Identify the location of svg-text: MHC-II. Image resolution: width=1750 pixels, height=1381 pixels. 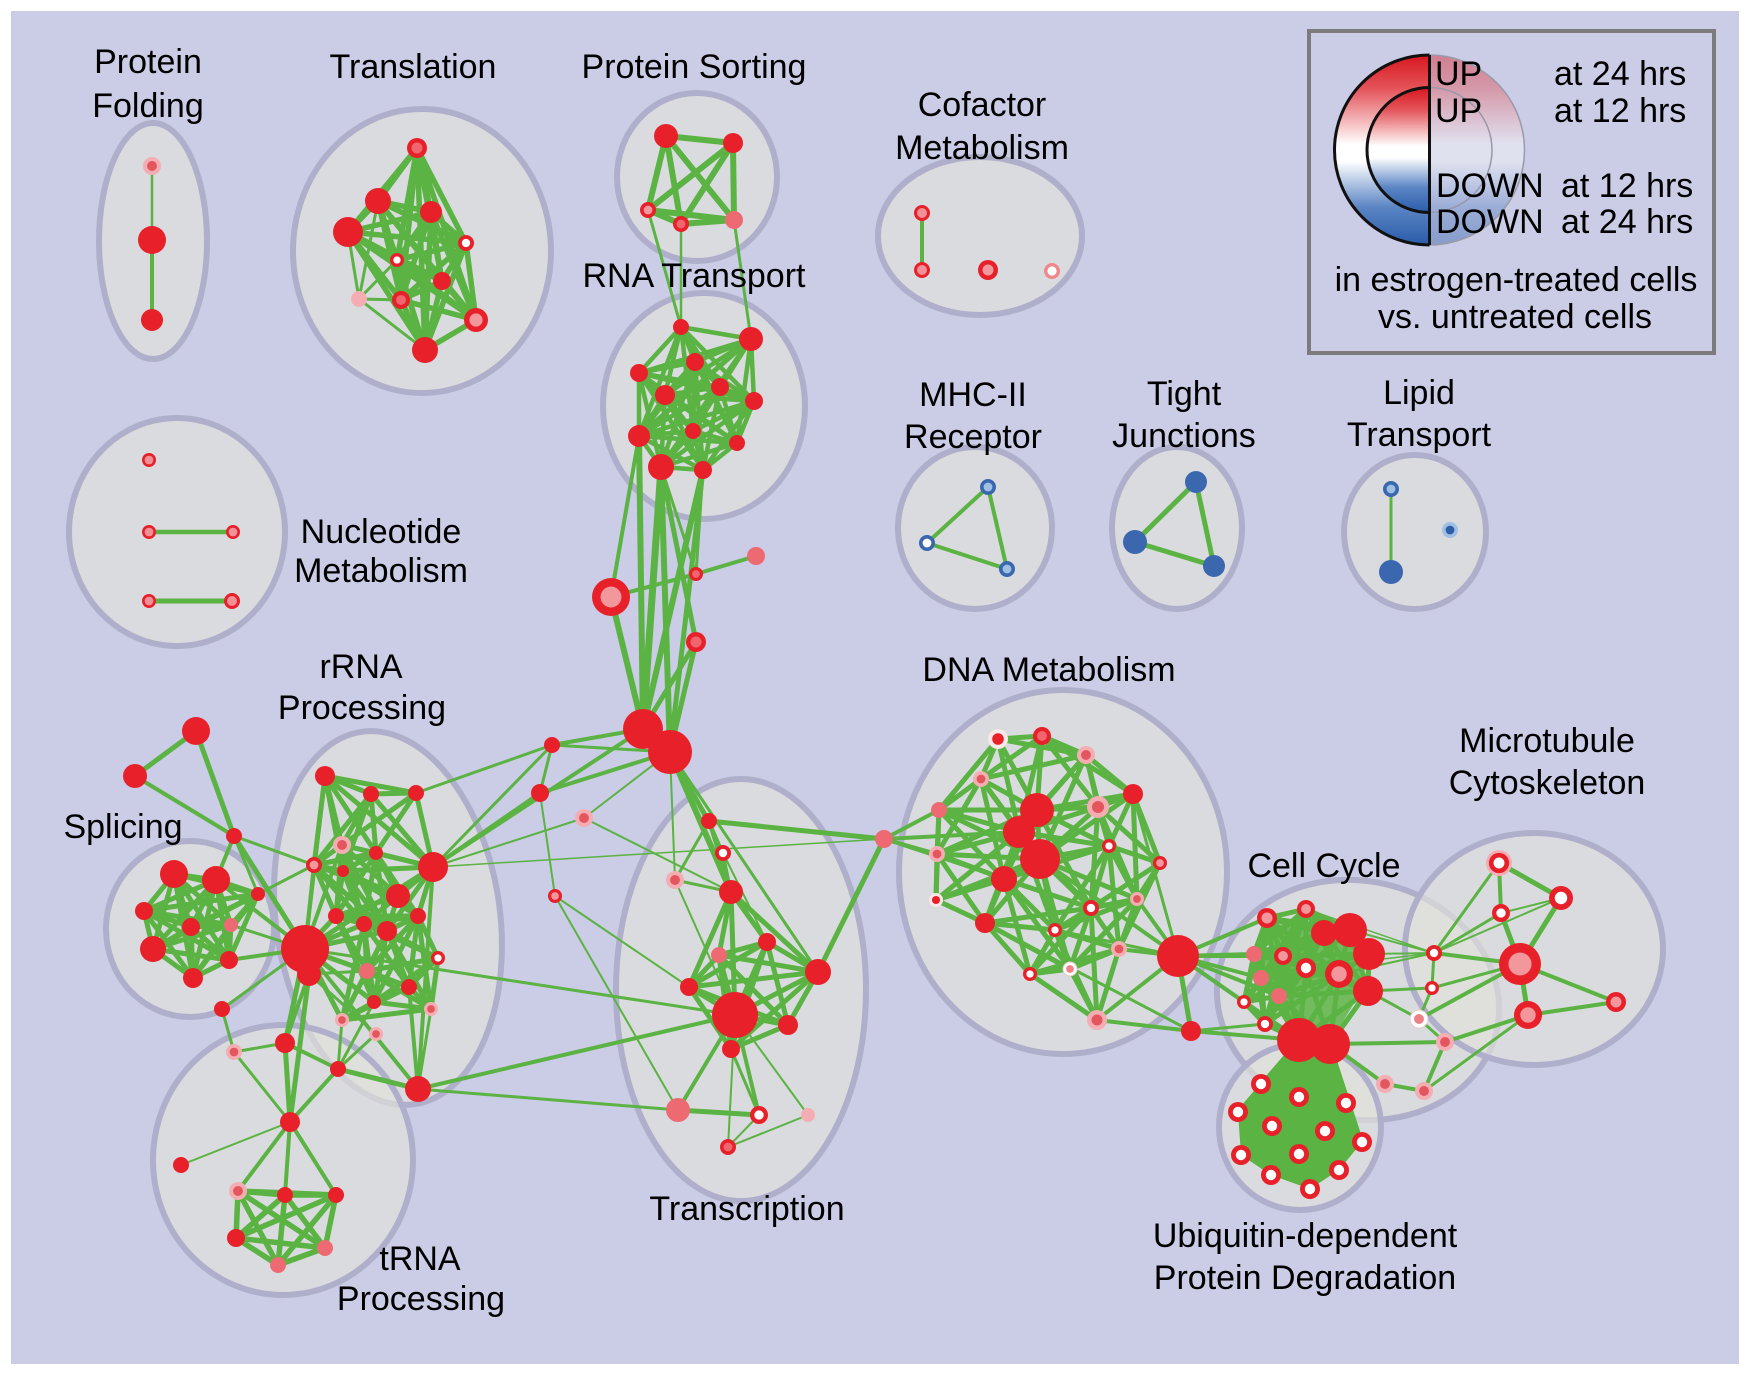
(973, 395).